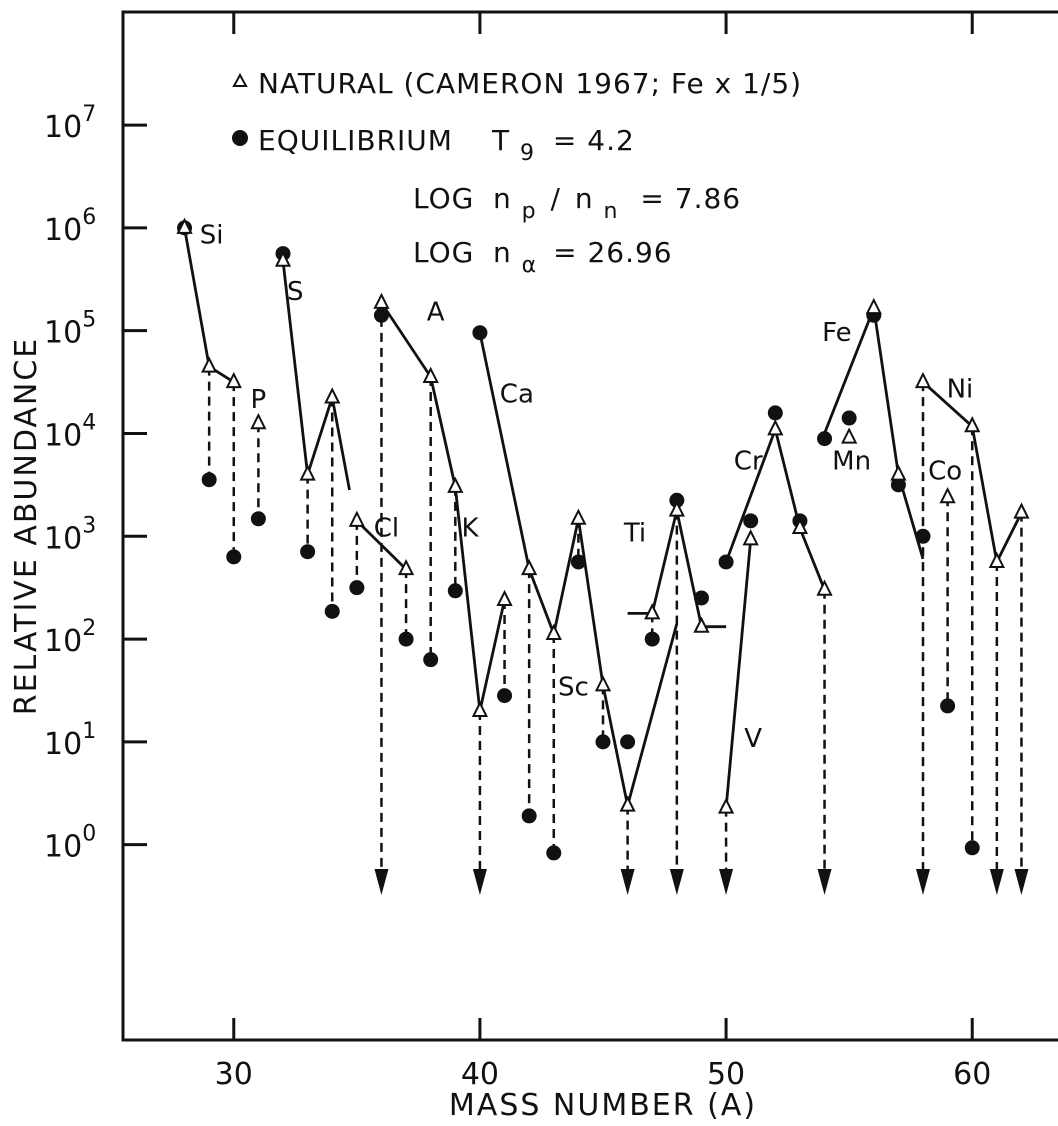 The height and width of the screenshot is (1126, 1058). What do you see at coordinates (945, 472) in the screenshot?
I see `element-label: Co` at bounding box center [945, 472].